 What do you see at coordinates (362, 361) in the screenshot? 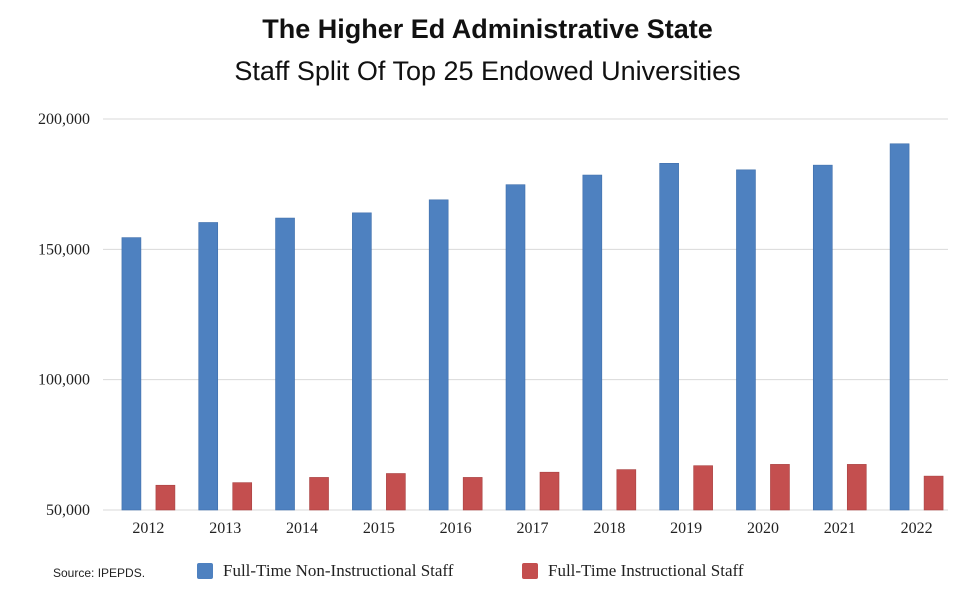
I see `bar-non-instructional-2015` at bounding box center [362, 361].